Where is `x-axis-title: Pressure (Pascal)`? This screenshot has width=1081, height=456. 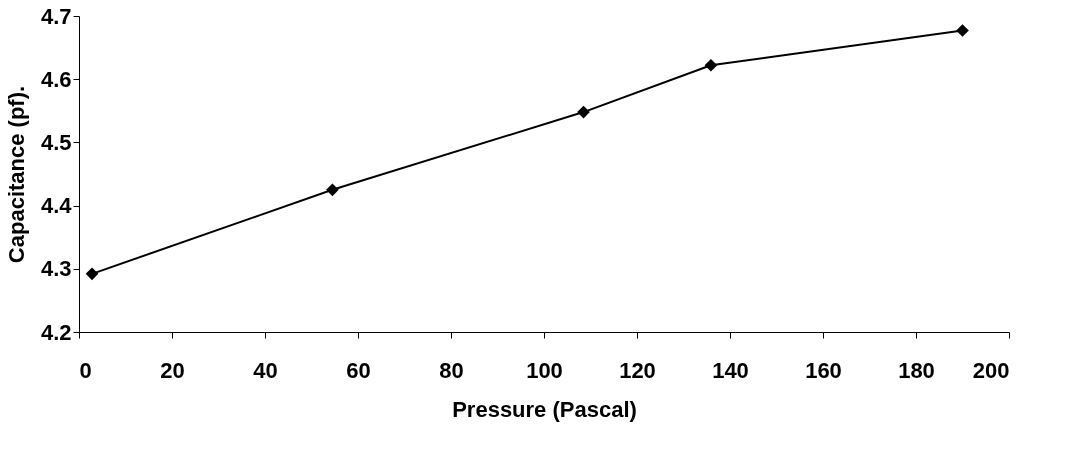 x-axis-title: Pressure (Pascal) is located at coordinates (544, 409).